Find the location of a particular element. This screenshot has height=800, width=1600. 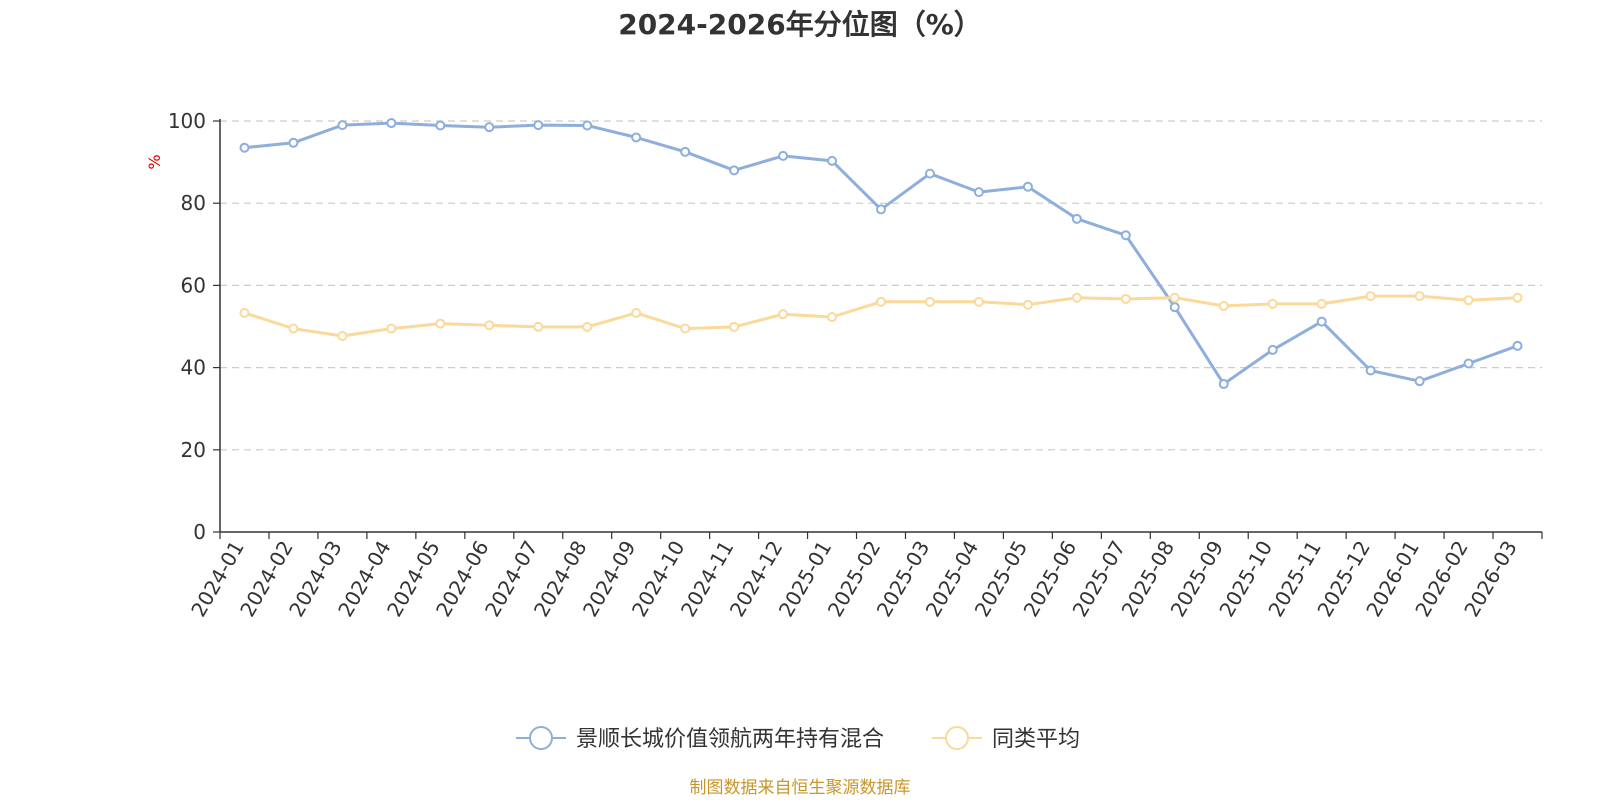

y-tick-label: 60 is located at coordinates (193, 285).